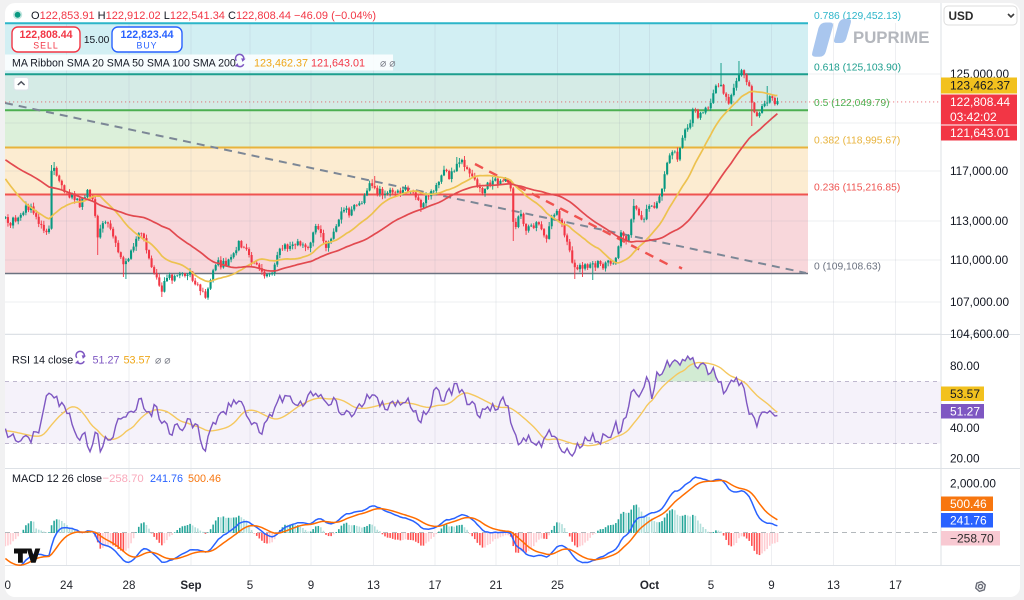  I want to click on svg-text: 0.236 (115,216.85), so click(857, 188).